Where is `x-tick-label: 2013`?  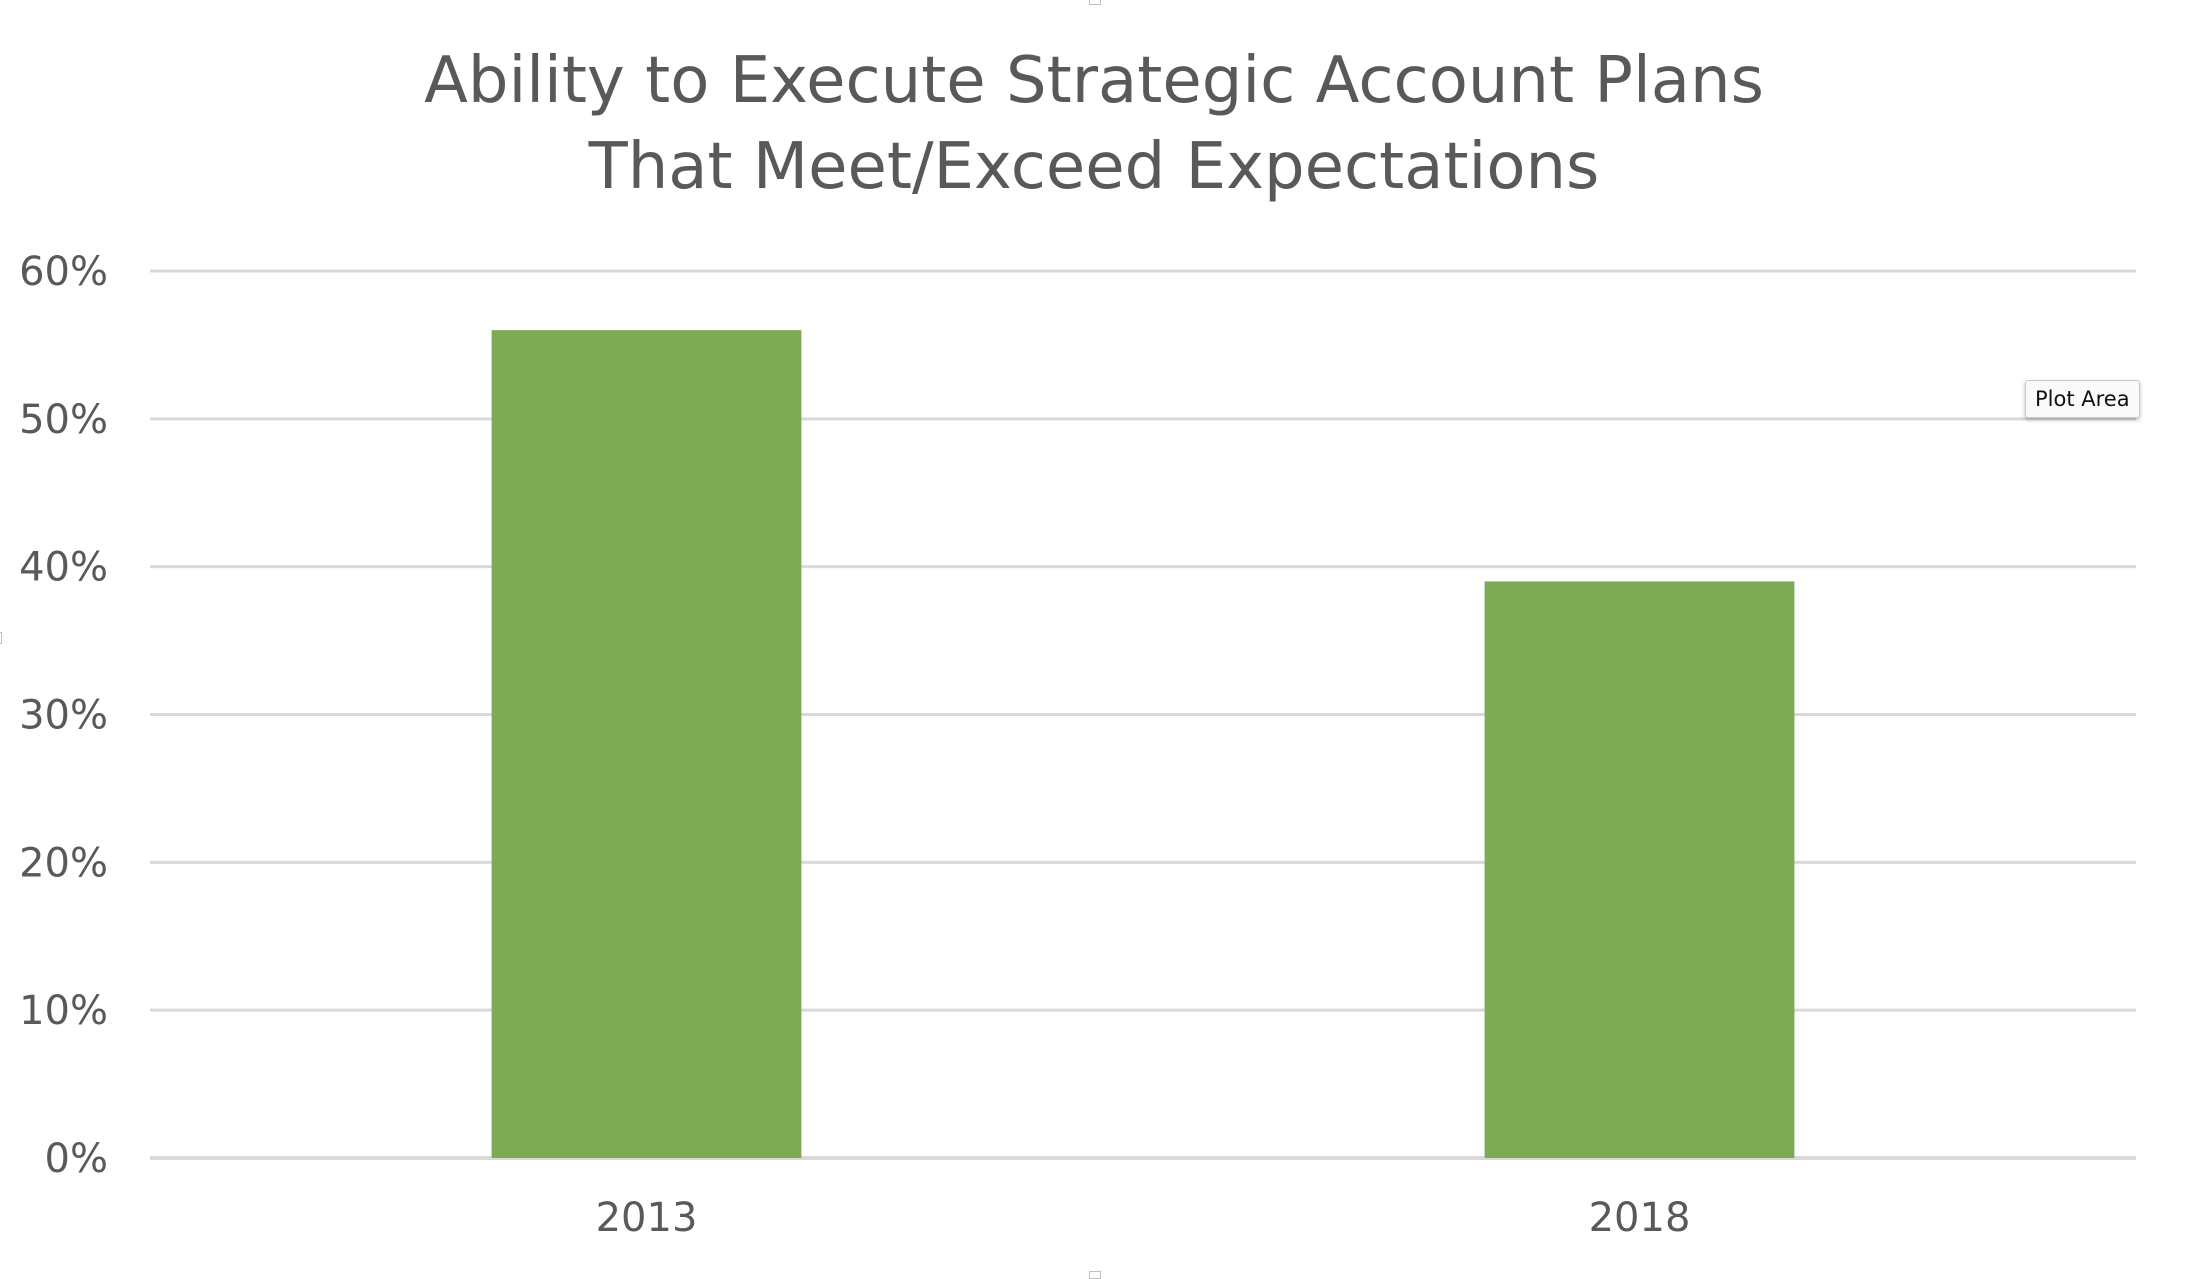
x-tick-label: 2013 is located at coordinates (647, 1218).